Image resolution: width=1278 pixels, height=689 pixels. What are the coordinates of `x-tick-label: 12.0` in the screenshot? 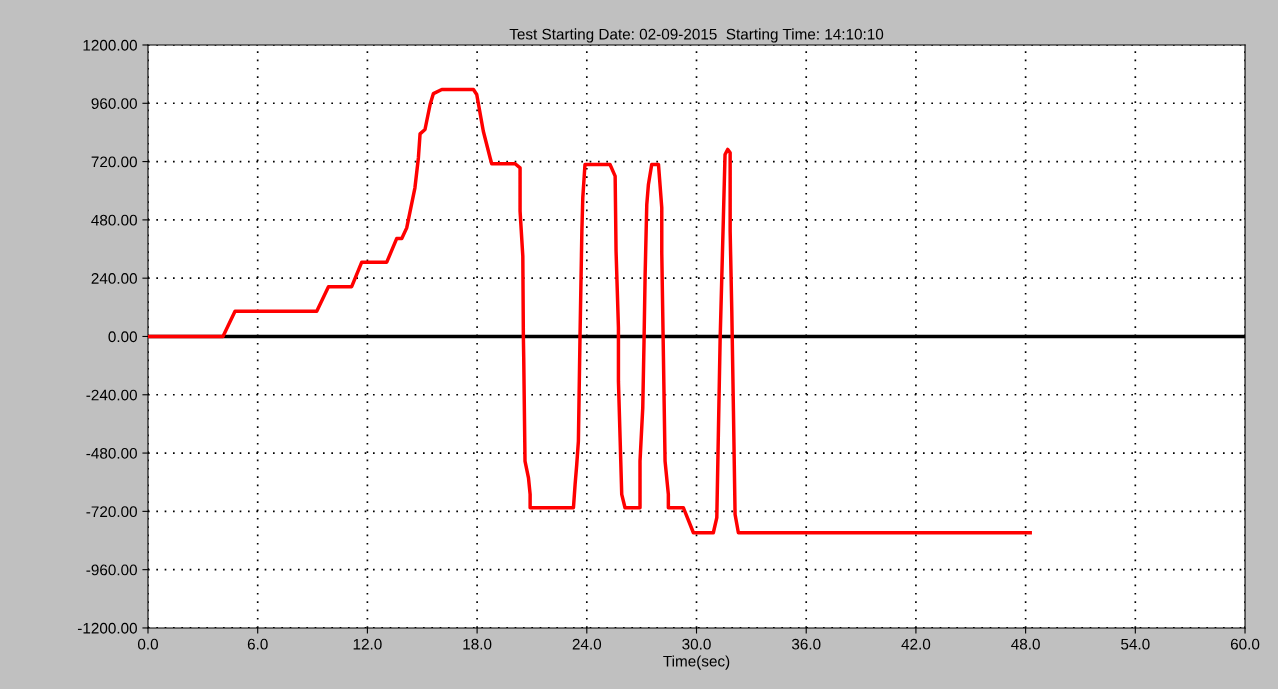 It's located at (367, 644).